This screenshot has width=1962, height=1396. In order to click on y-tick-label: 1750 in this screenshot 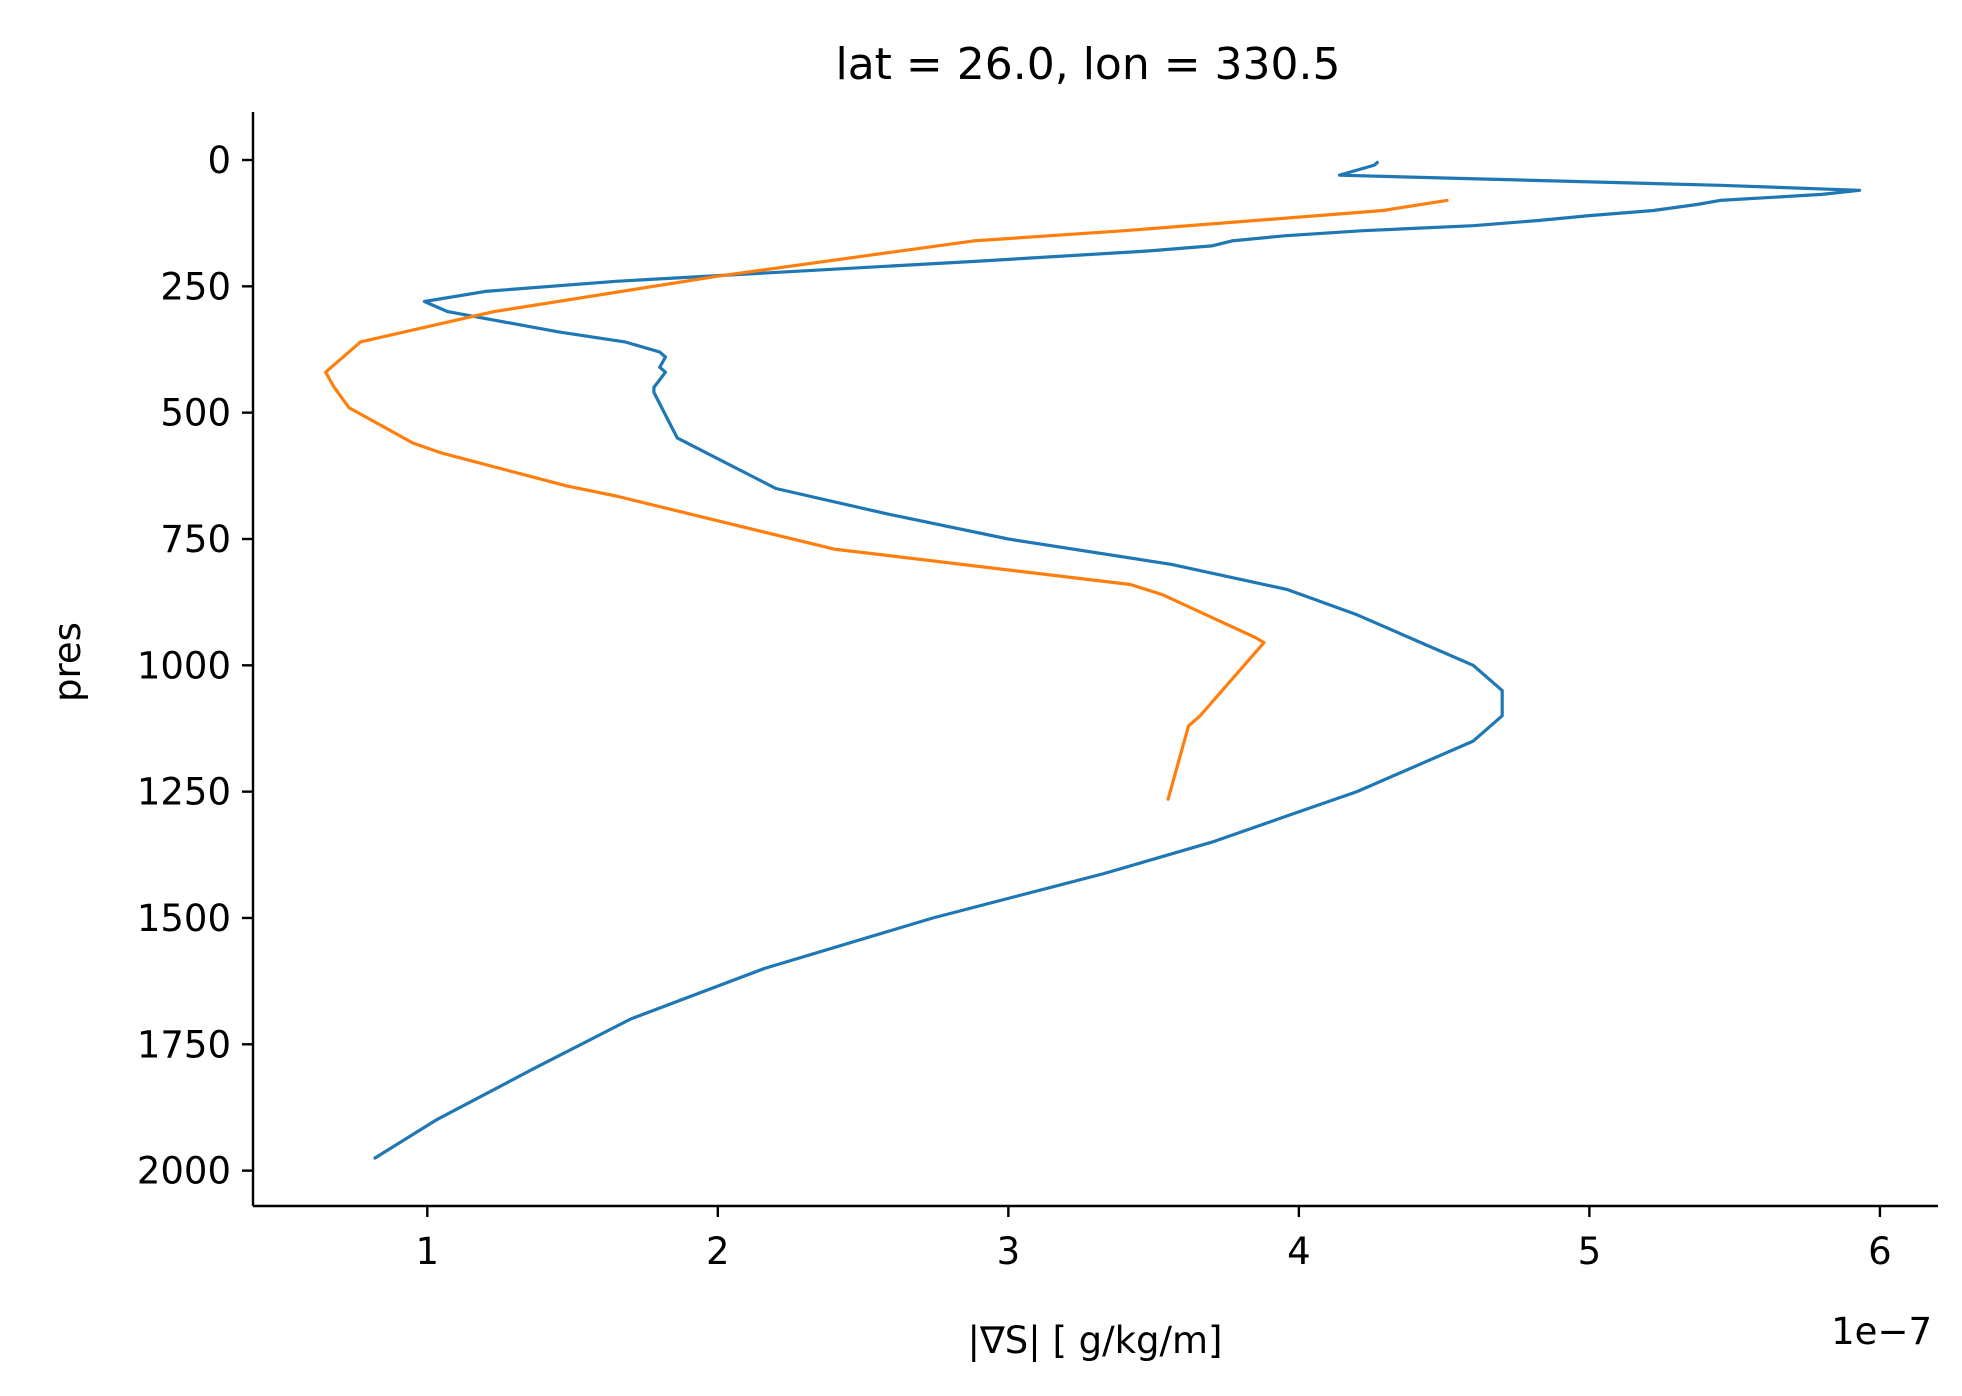, I will do `click(184, 1044)`.